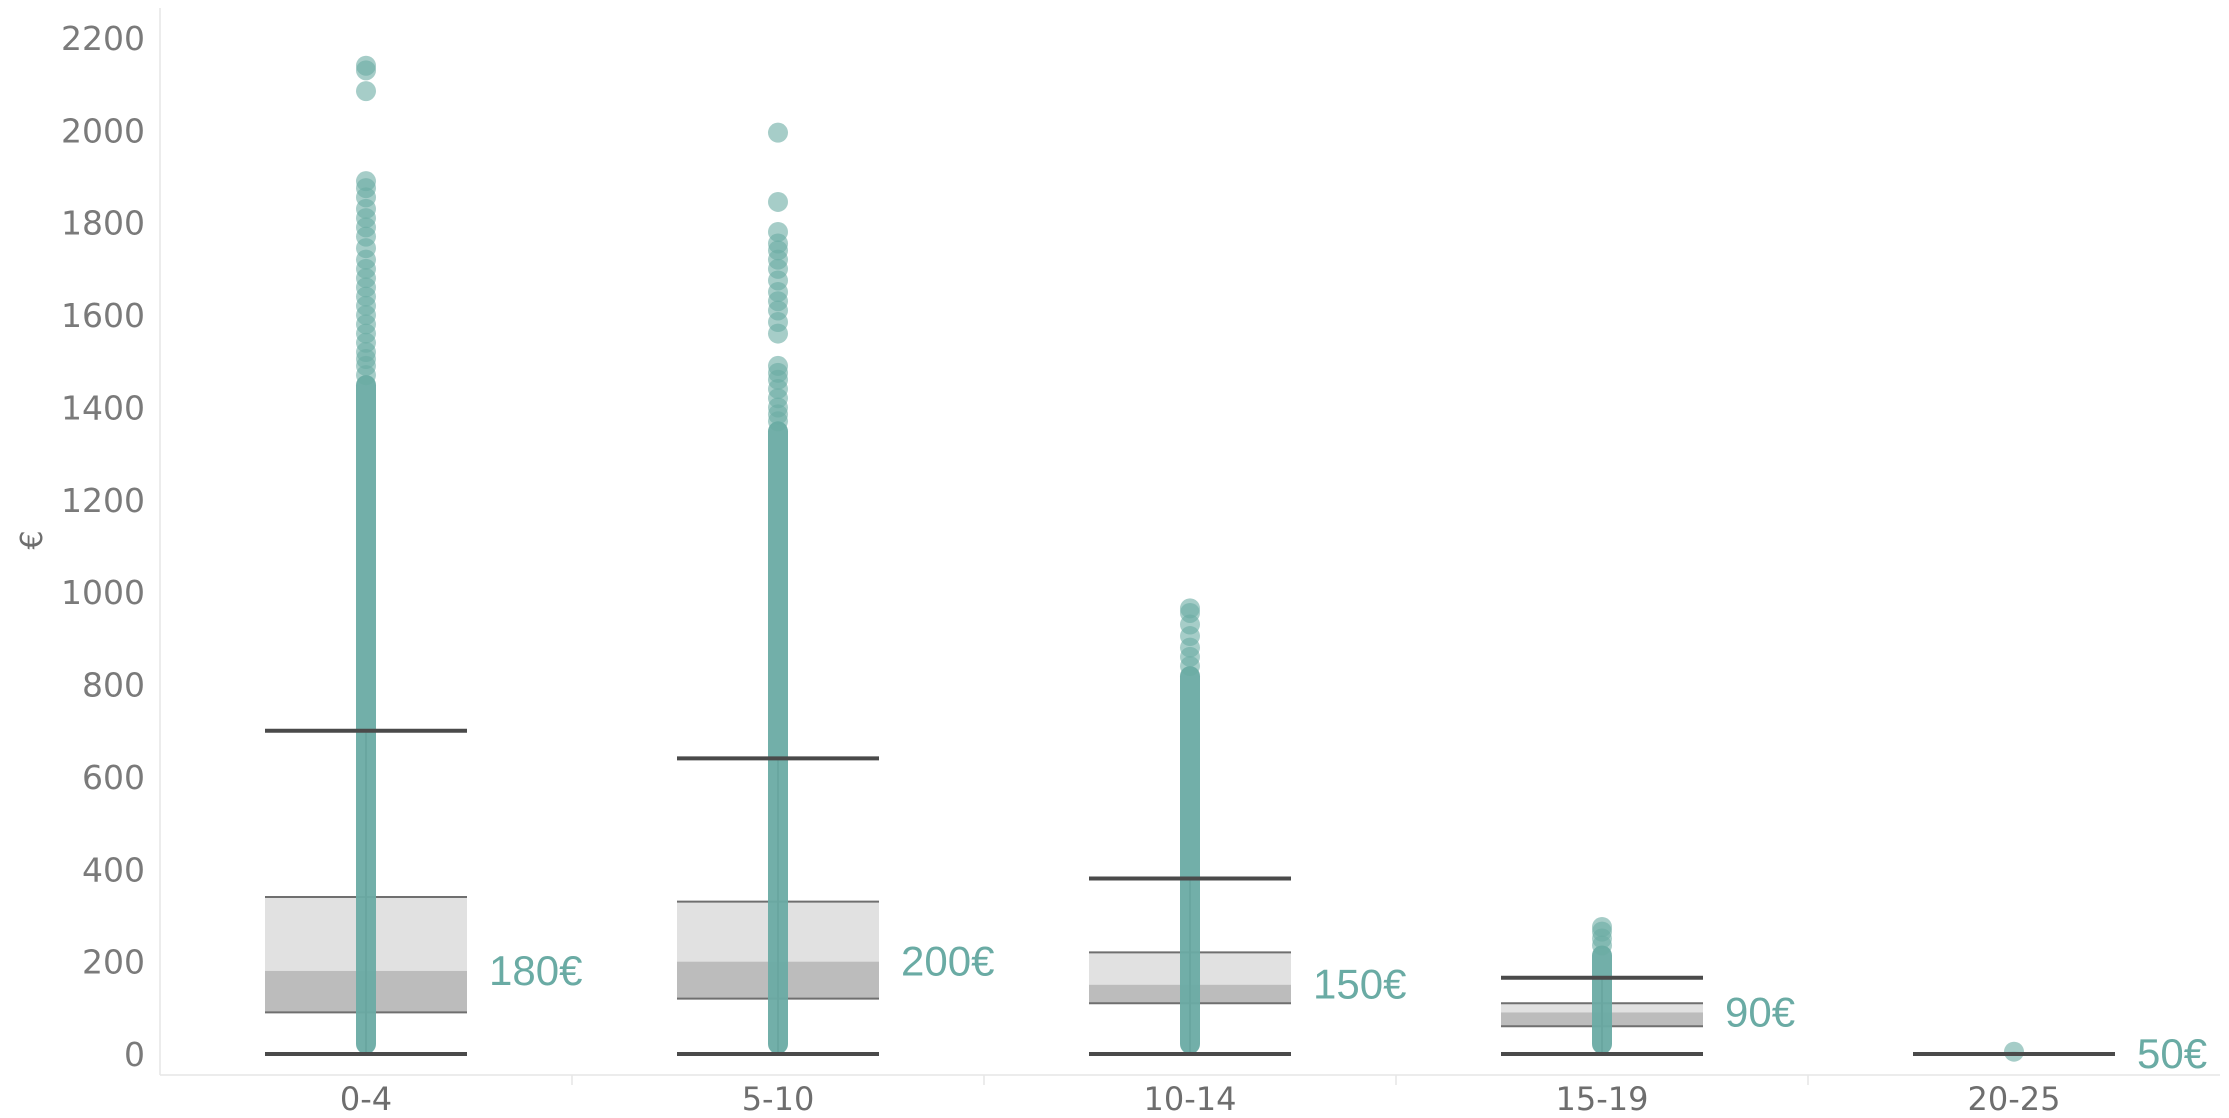  What do you see at coordinates (1648, 986) in the screenshot?
I see `box-group: 90€` at bounding box center [1648, 986].